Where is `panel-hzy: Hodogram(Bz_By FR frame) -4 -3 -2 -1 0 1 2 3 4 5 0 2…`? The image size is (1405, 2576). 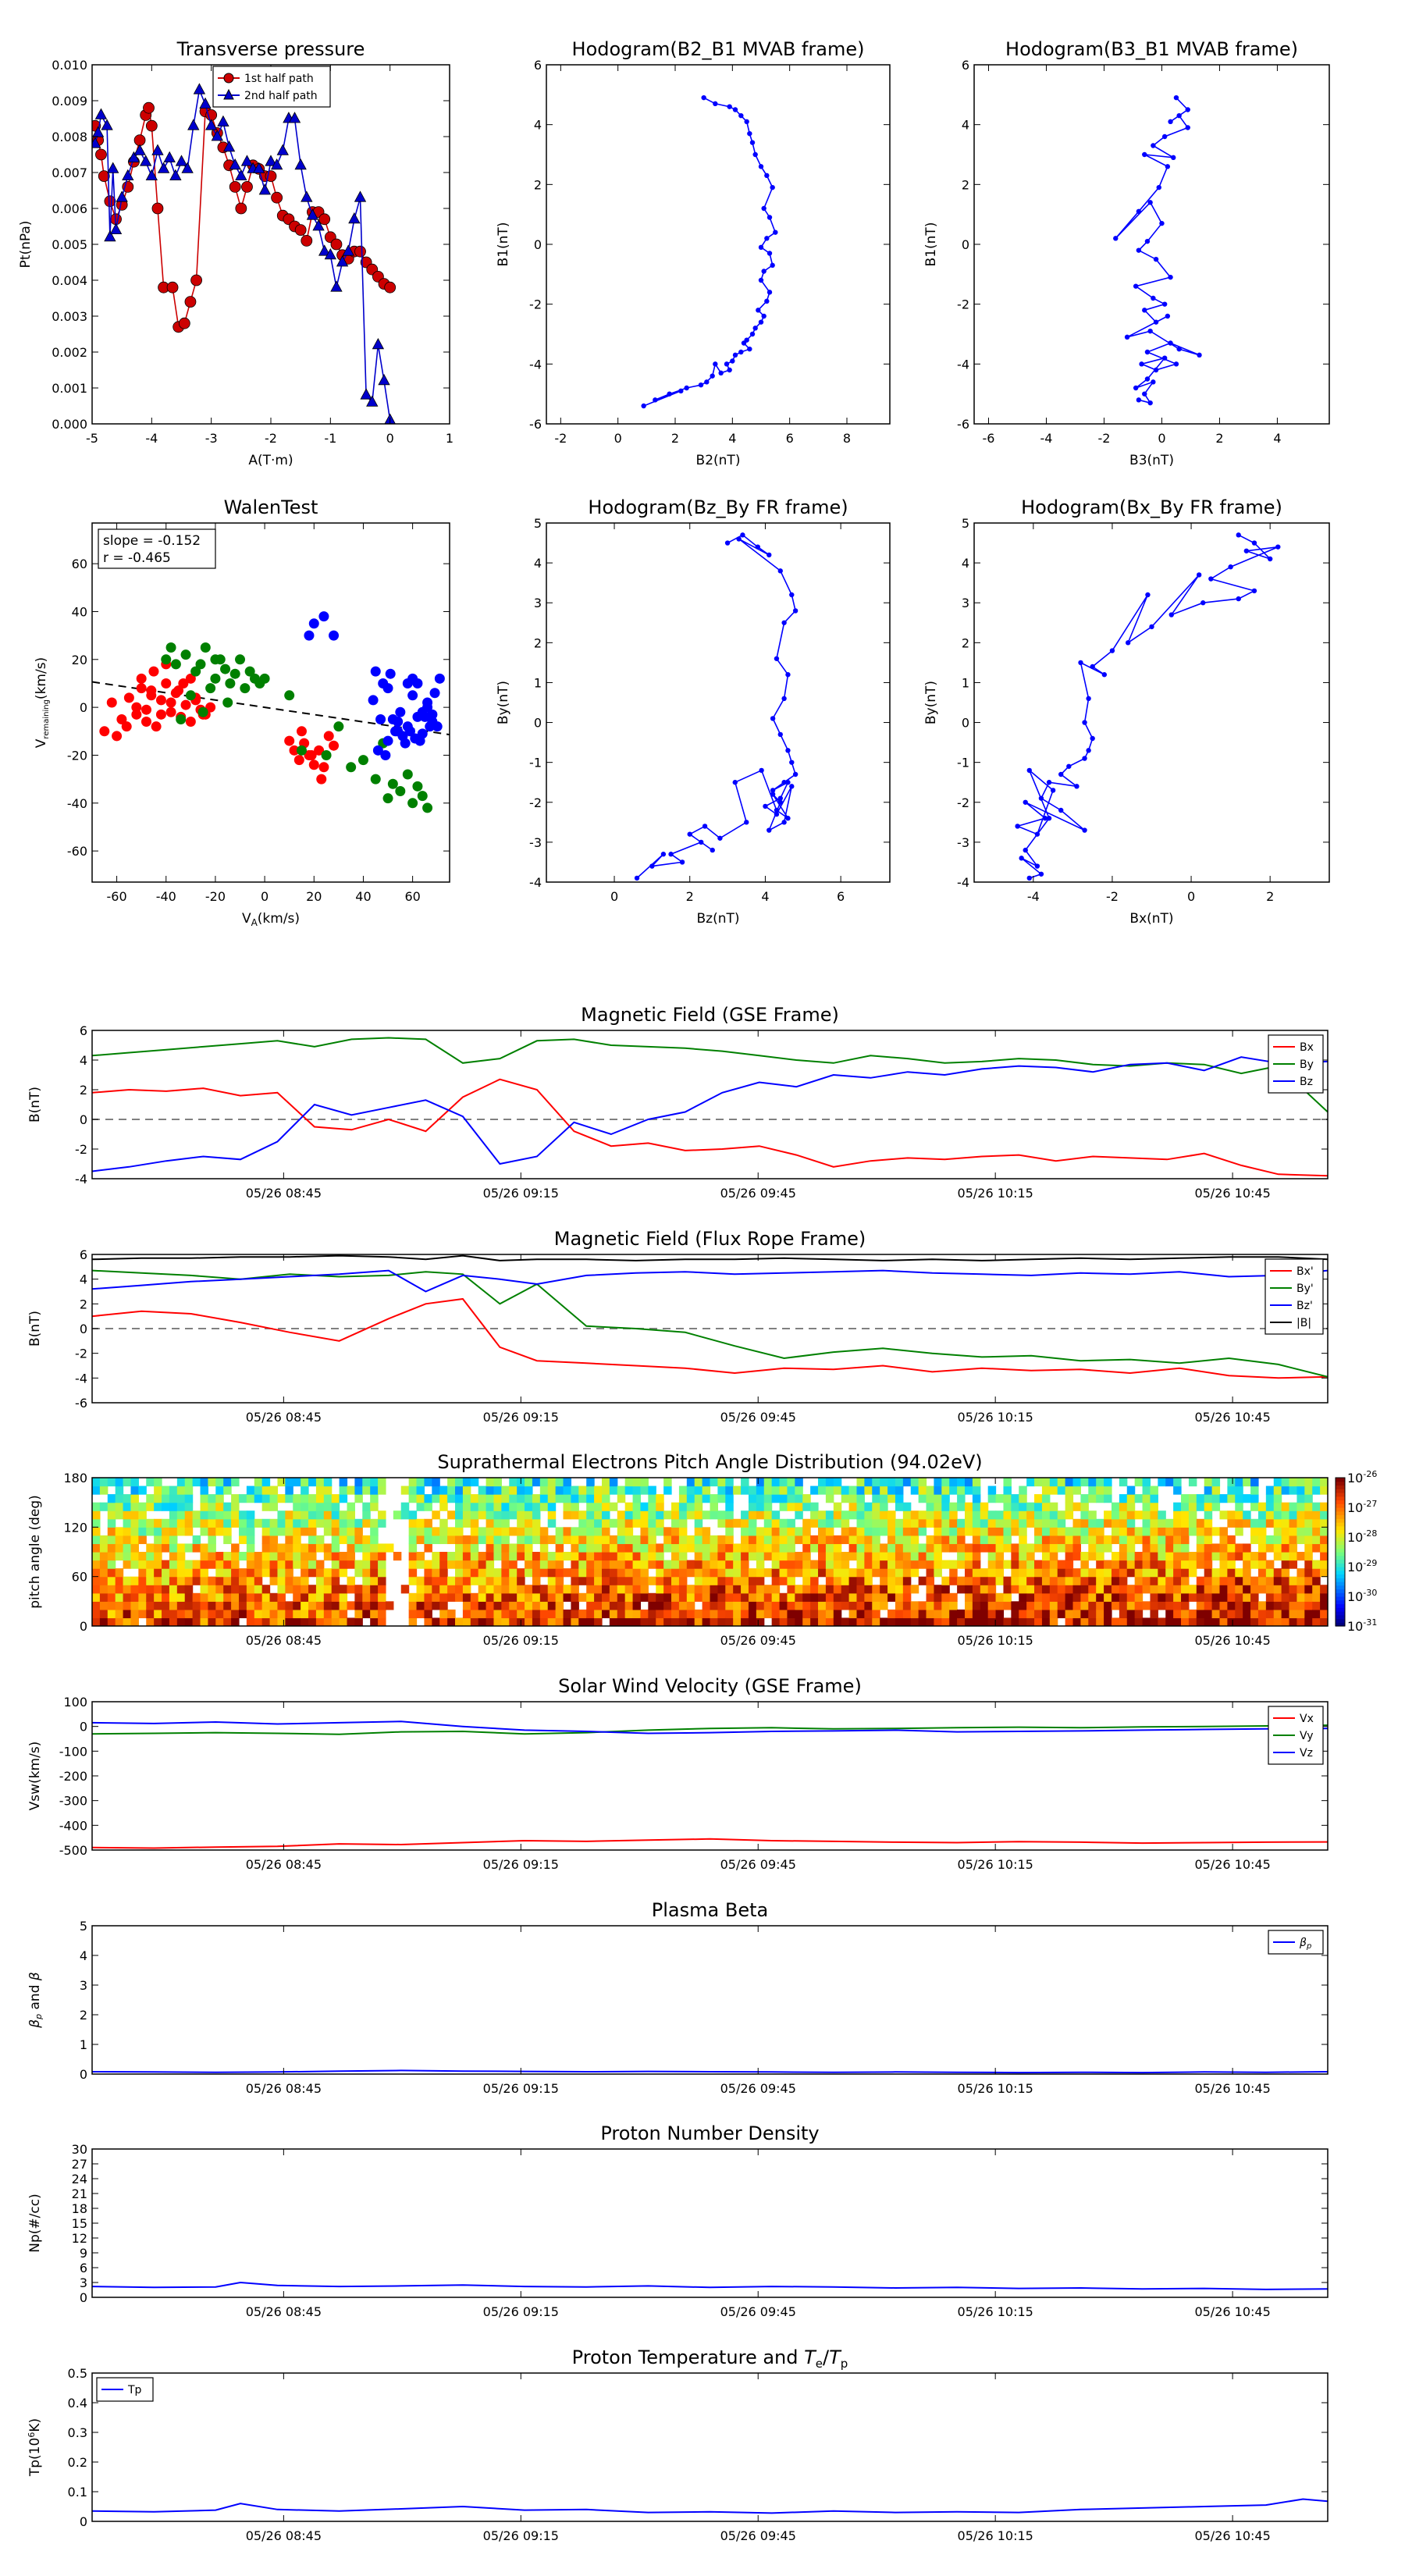
panel-hzy: Hodogram(Bz_By FR frame) -4 -3 -2 -1 0 1 2 3 4 5 0 2… is located at coordinates (693, 711).